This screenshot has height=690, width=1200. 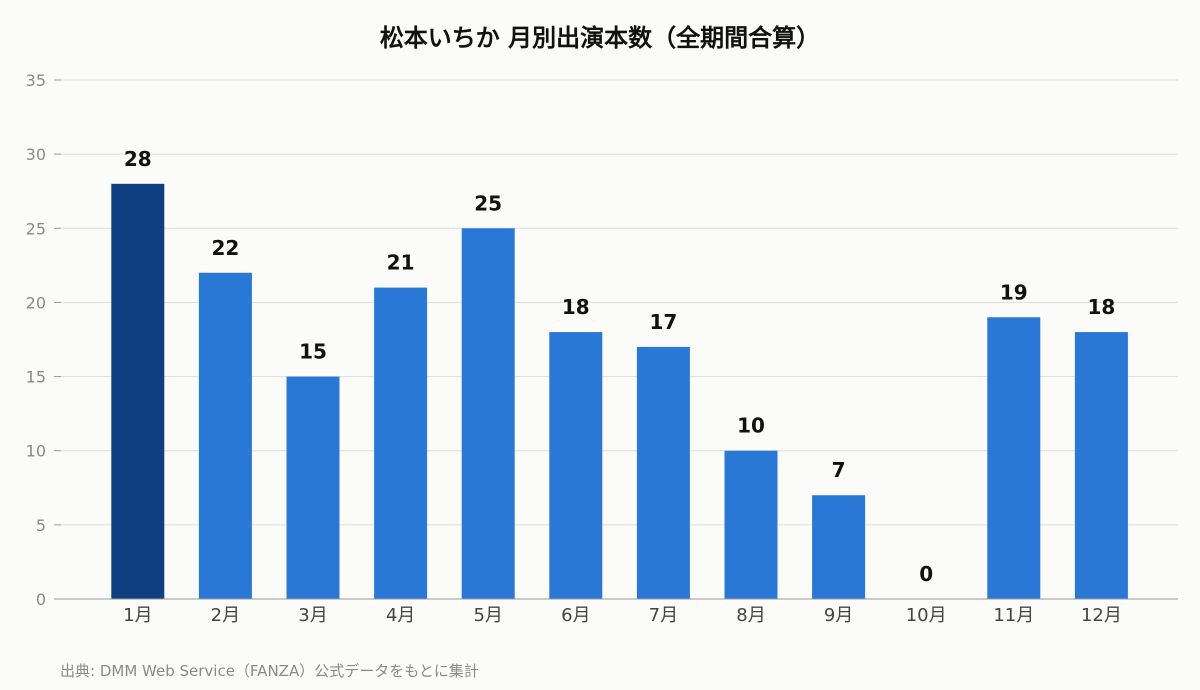 What do you see at coordinates (1013, 615) in the screenshot?
I see `x-tick-label: 11月` at bounding box center [1013, 615].